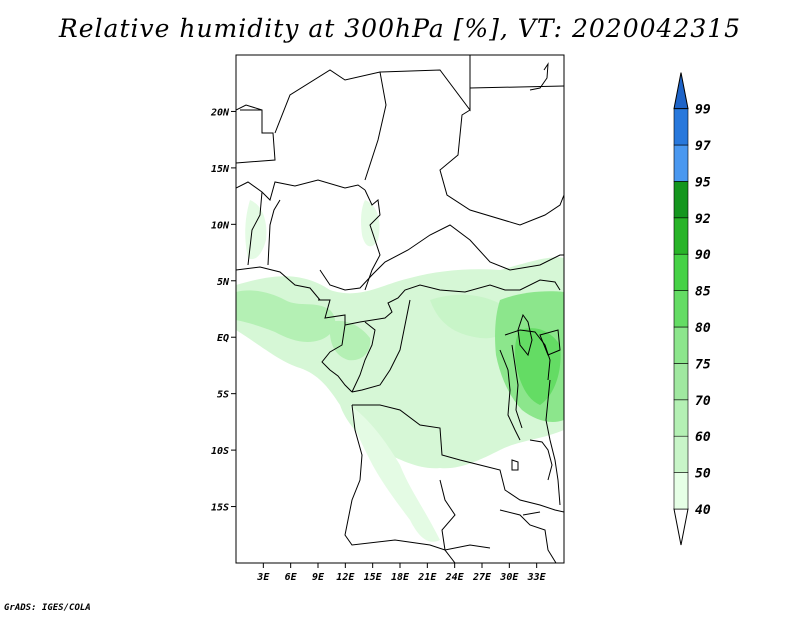 Image resolution: width=800 pixels, height=618 pixels. Describe the element at coordinates (703, 401) in the screenshot. I see `colorbar-label: 70` at that location.